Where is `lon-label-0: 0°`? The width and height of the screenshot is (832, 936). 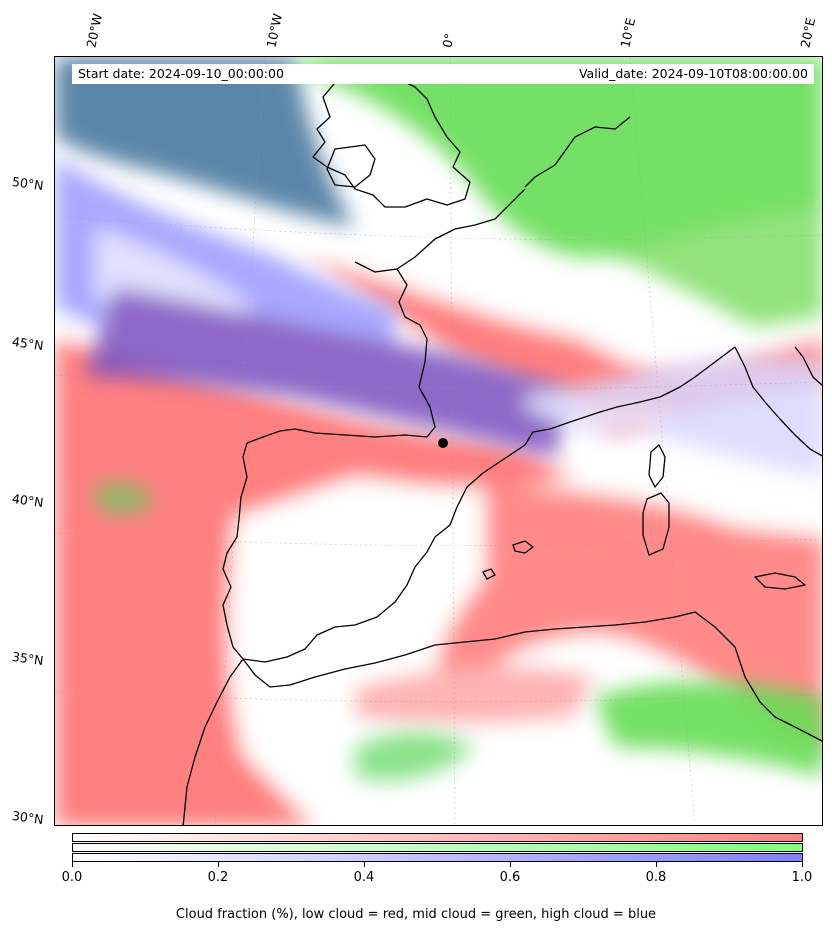 lon-label-0: 0° is located at coordinates (448, 40).